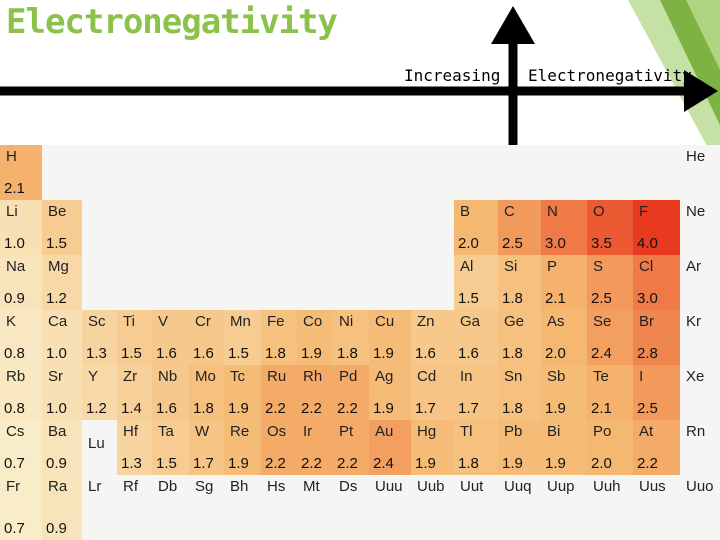 The image size is (720, 540). What do you see at coordinates (610, 392) in the screenshot?
I see `element-cell-te: Te 2.1` at bounding box center [610, 392].